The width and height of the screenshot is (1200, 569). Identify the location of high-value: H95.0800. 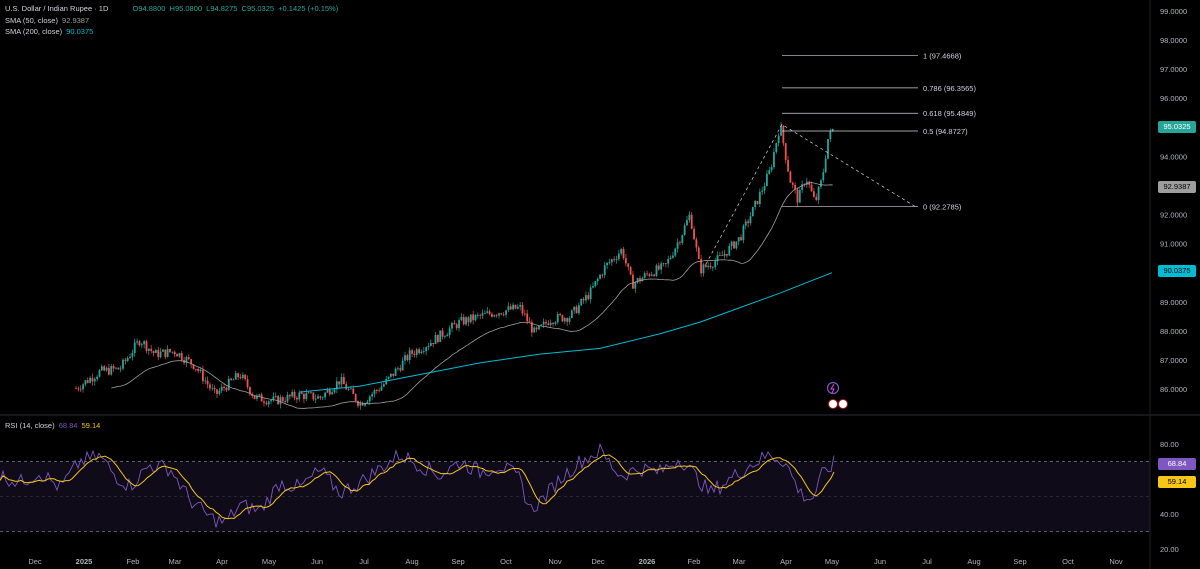
(186, 8).